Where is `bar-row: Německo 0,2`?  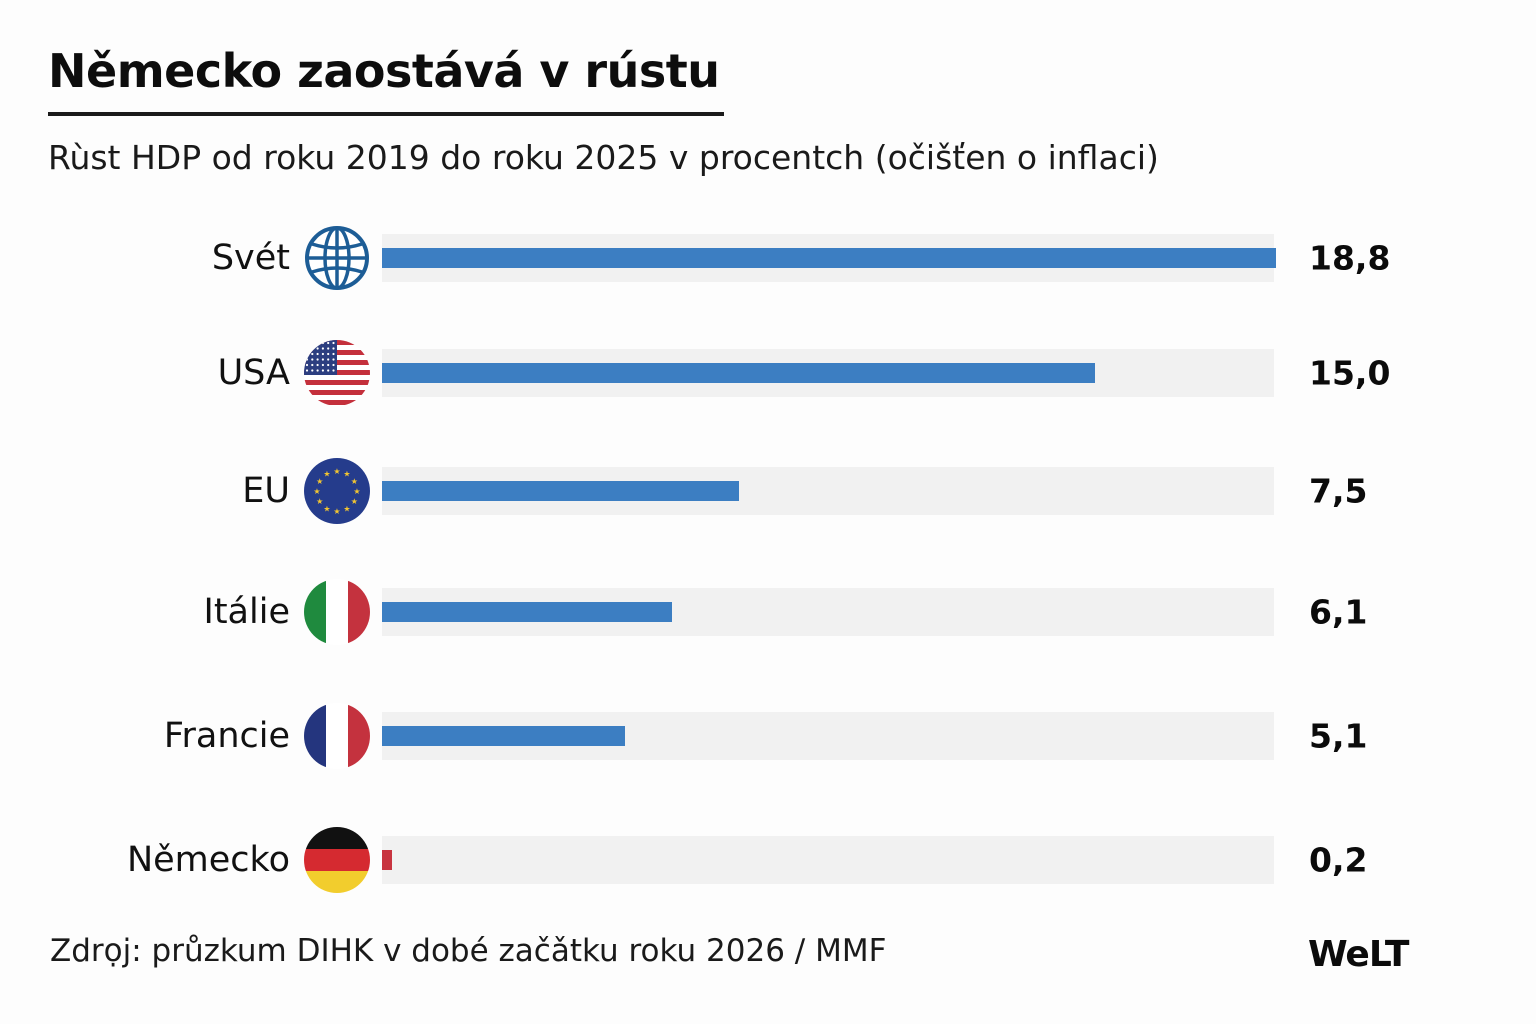 bar-row: Německo 0,2 is located at coordinates (768, 860).